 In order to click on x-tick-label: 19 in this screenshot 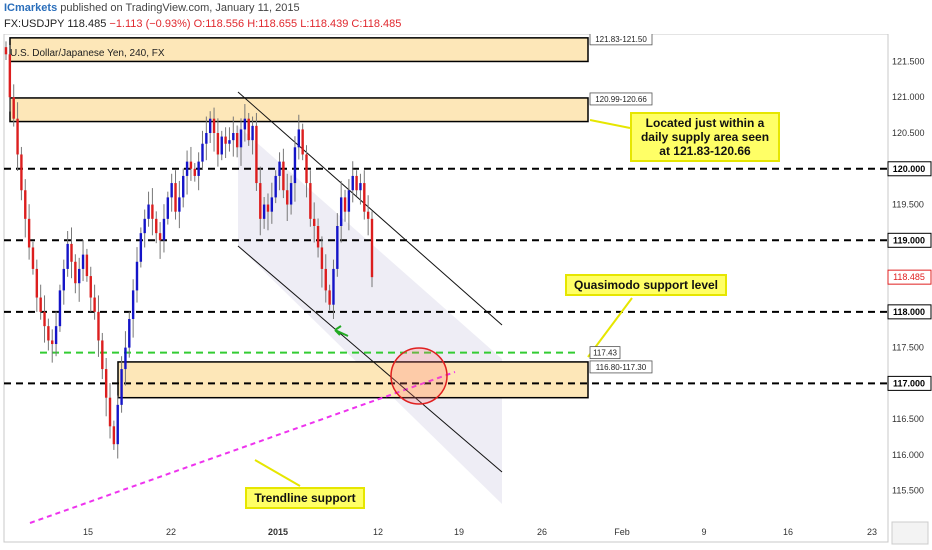, I will do `click(459, 532)`.